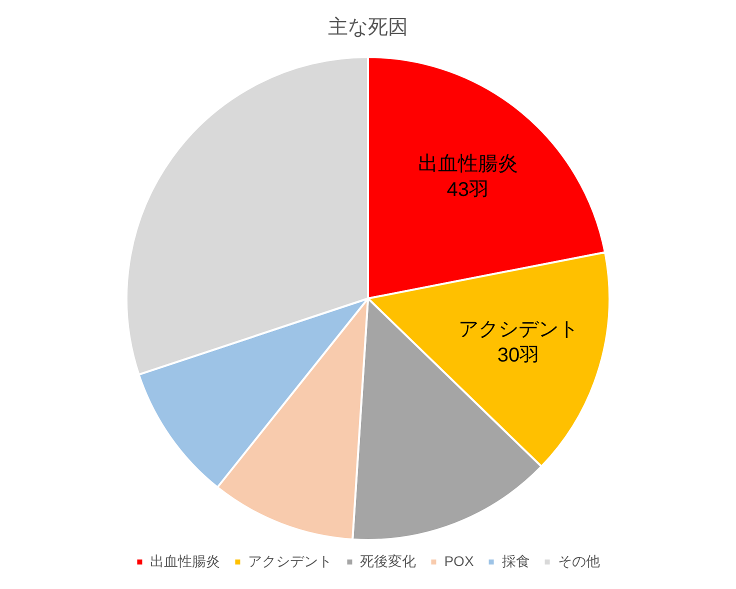 This screenshot has width=736, height=589. What do you see at coordinates (468, 163) in the screenshot?
I see `slice-label: 出血性腸炎` at bounding box center [468, 163].